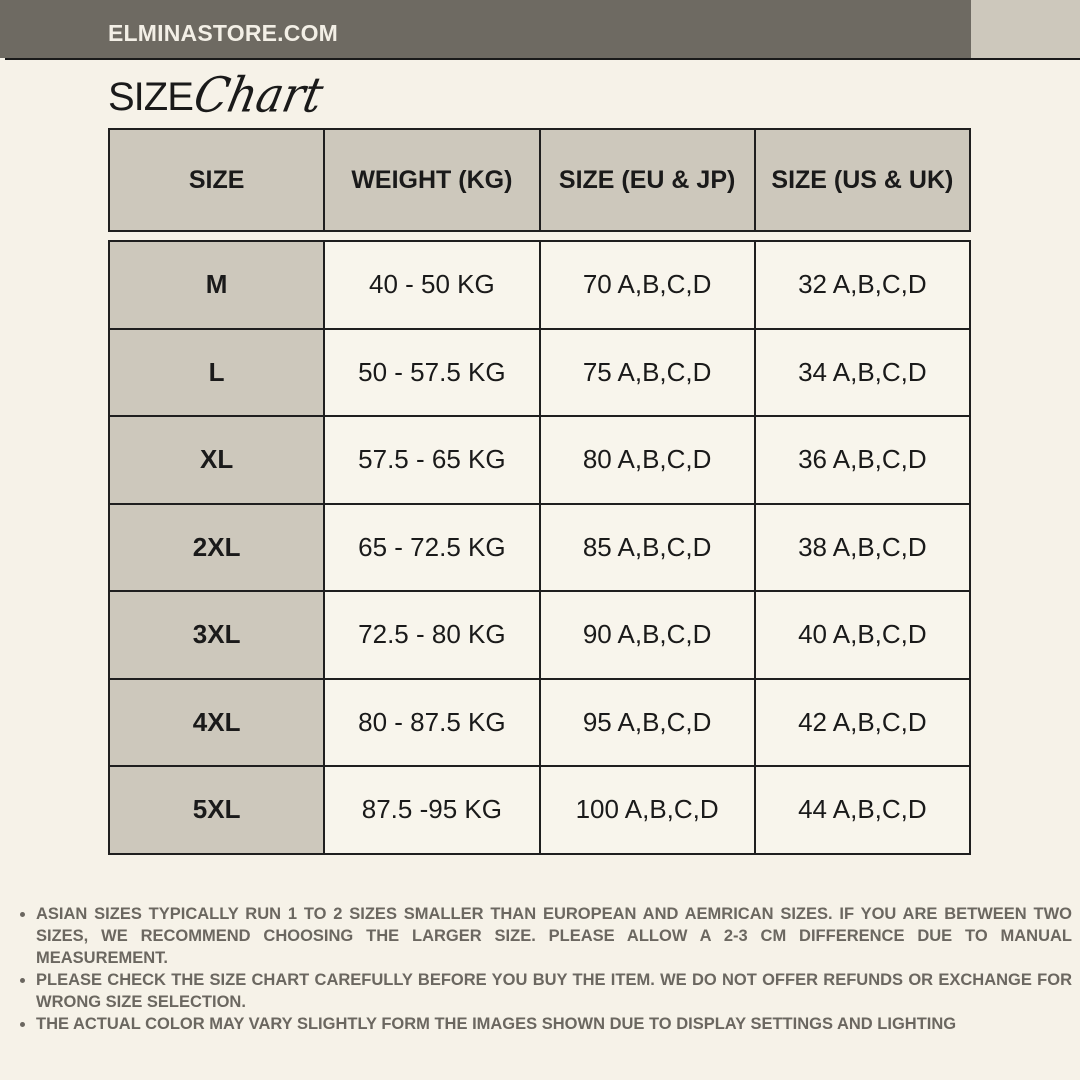 This screenshot has width=1080, height=1080. Describe the element at coordinates (432, 547) in the screenshot. I see `table-cell: 65 - 72.5 KG` at that location.